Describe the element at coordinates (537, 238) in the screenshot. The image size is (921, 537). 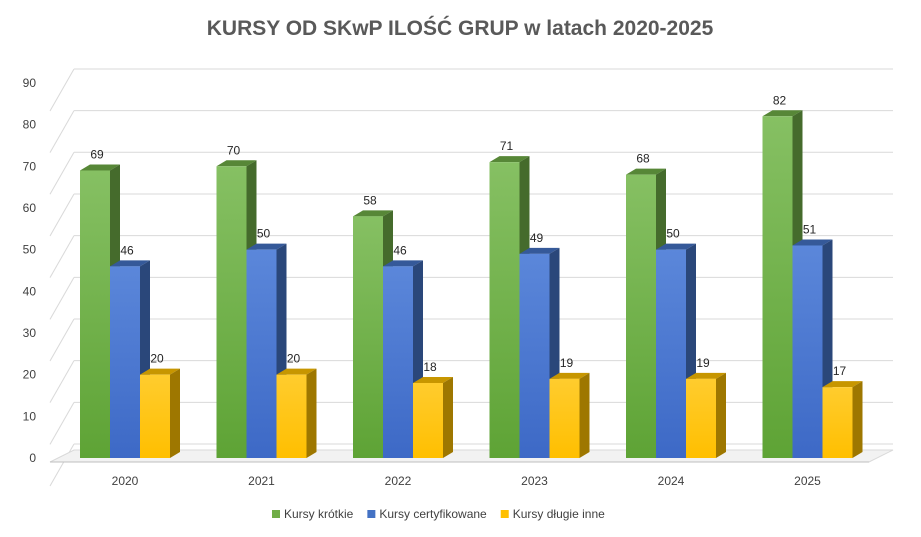
I see `data-label: 49` at that location.